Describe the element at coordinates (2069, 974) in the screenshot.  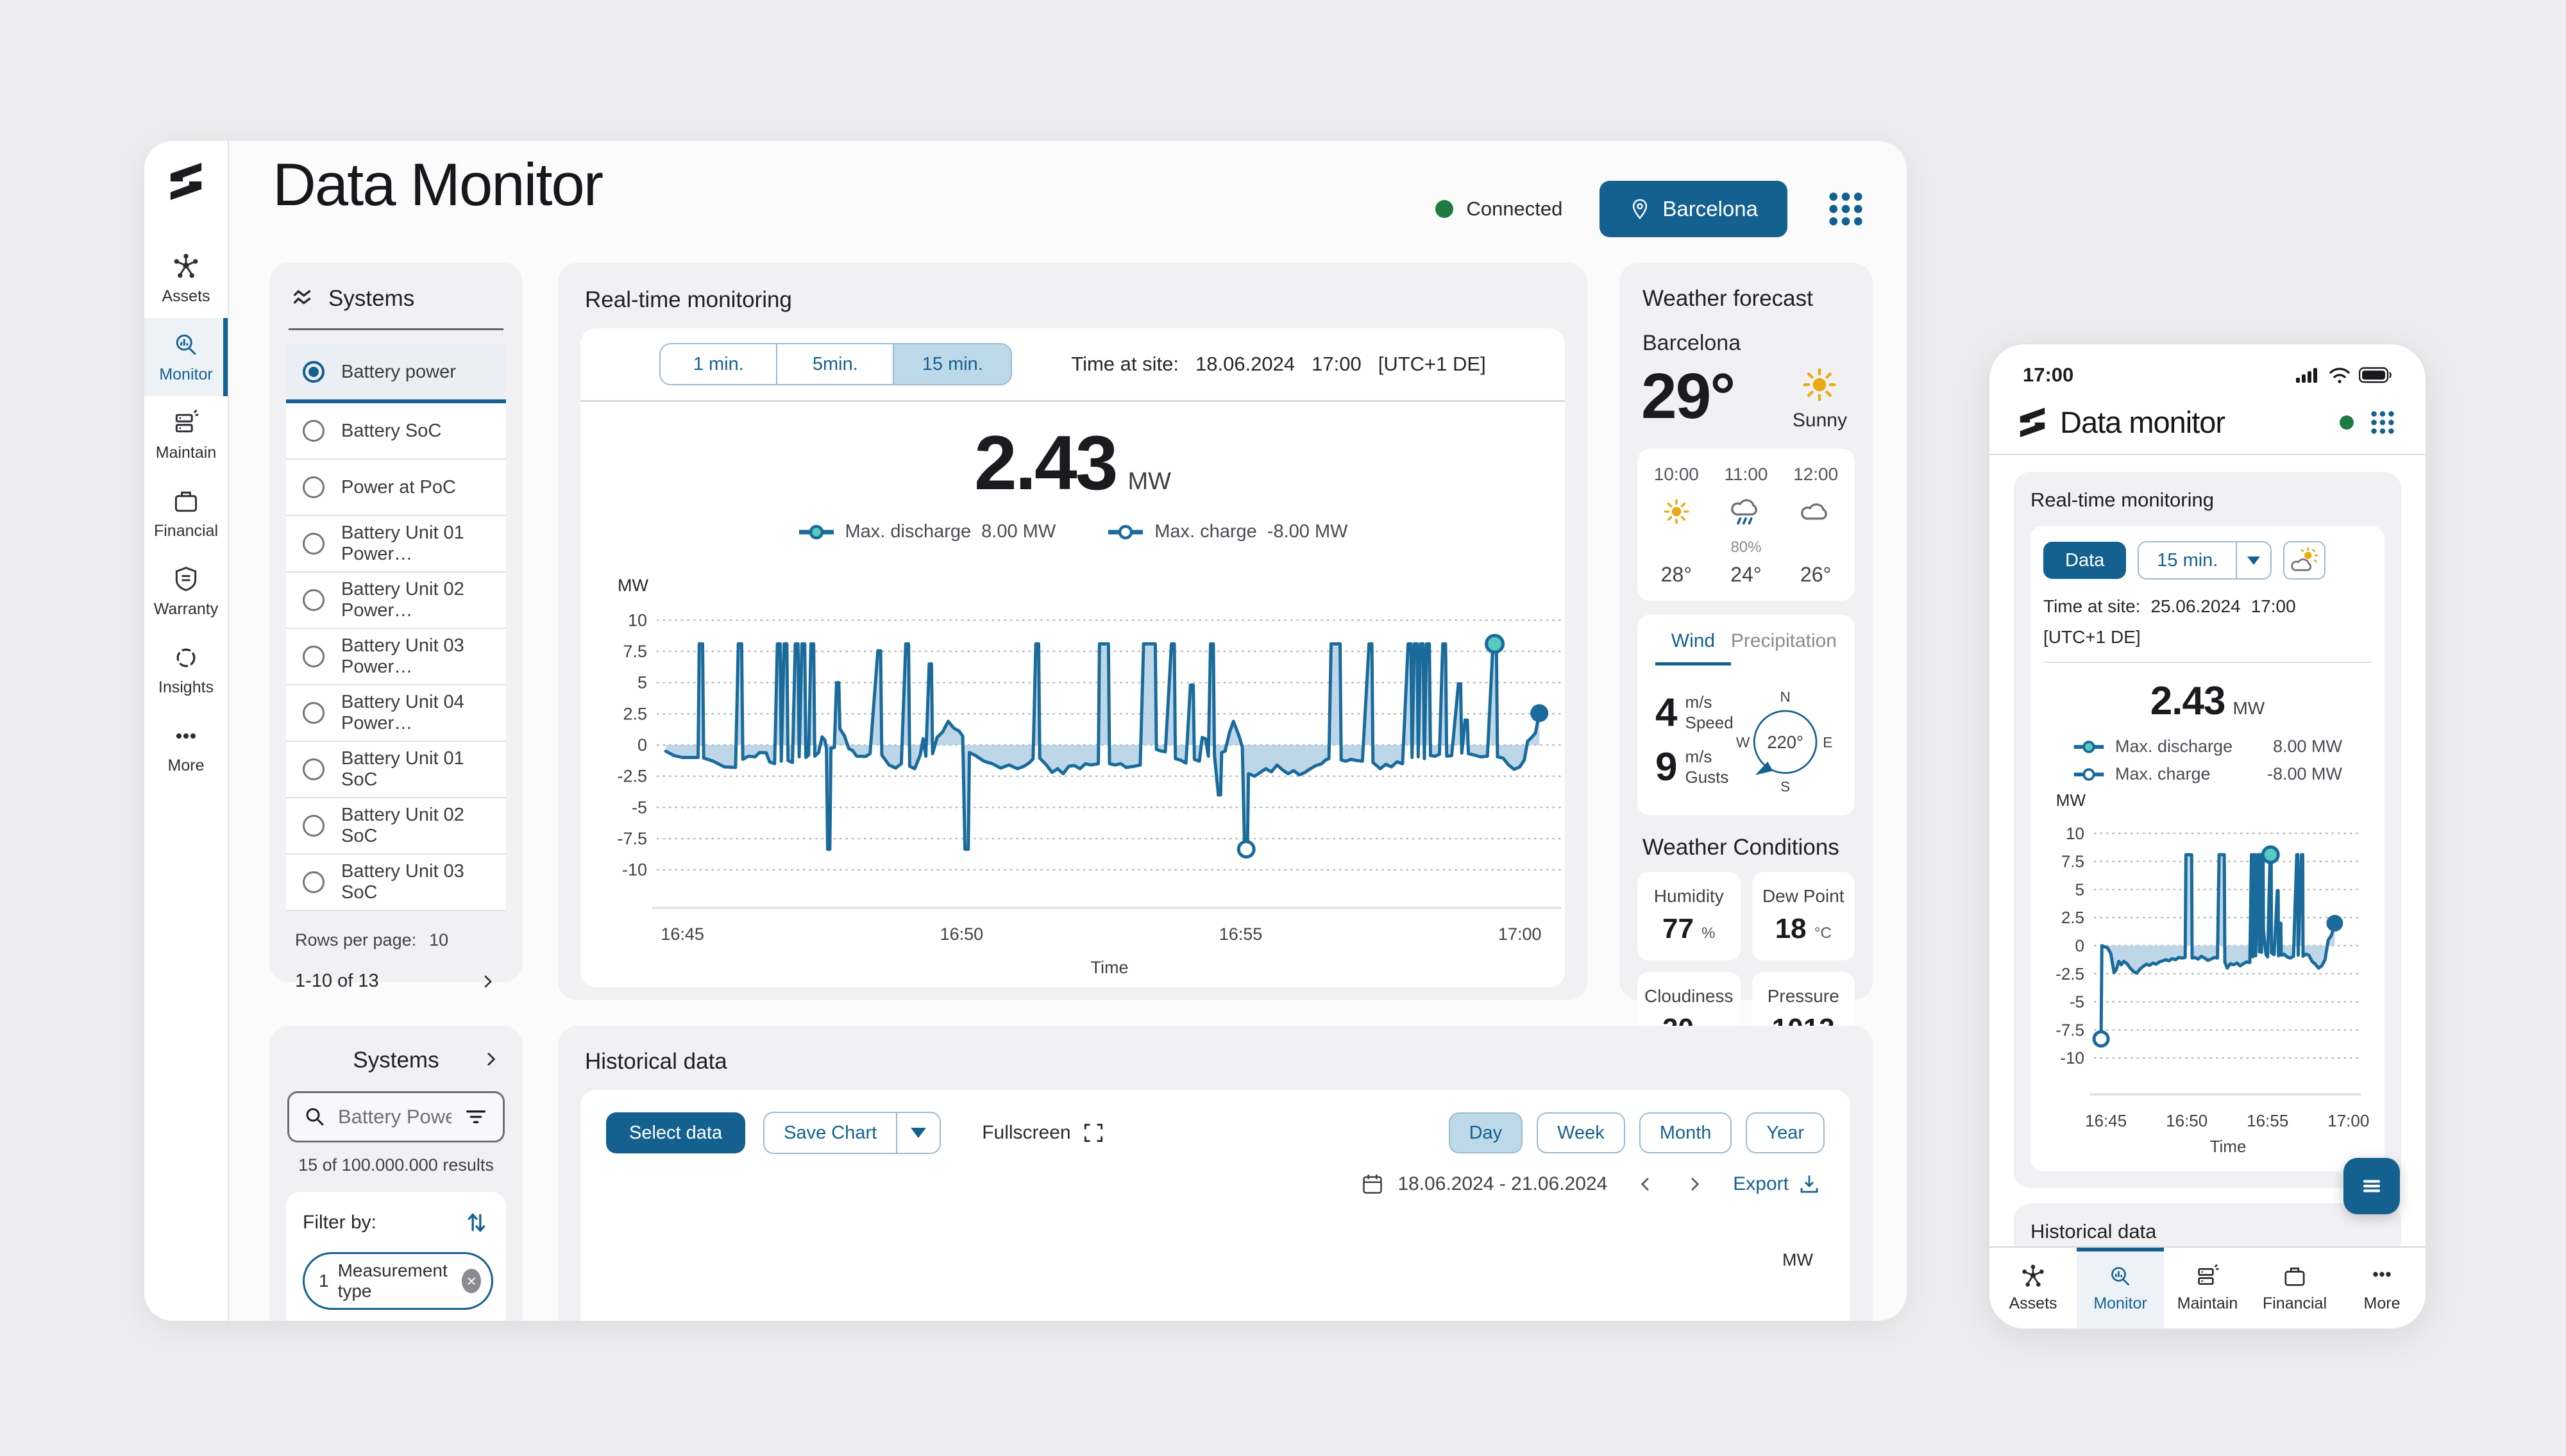
I see `svg-text: -2.5` at that location.